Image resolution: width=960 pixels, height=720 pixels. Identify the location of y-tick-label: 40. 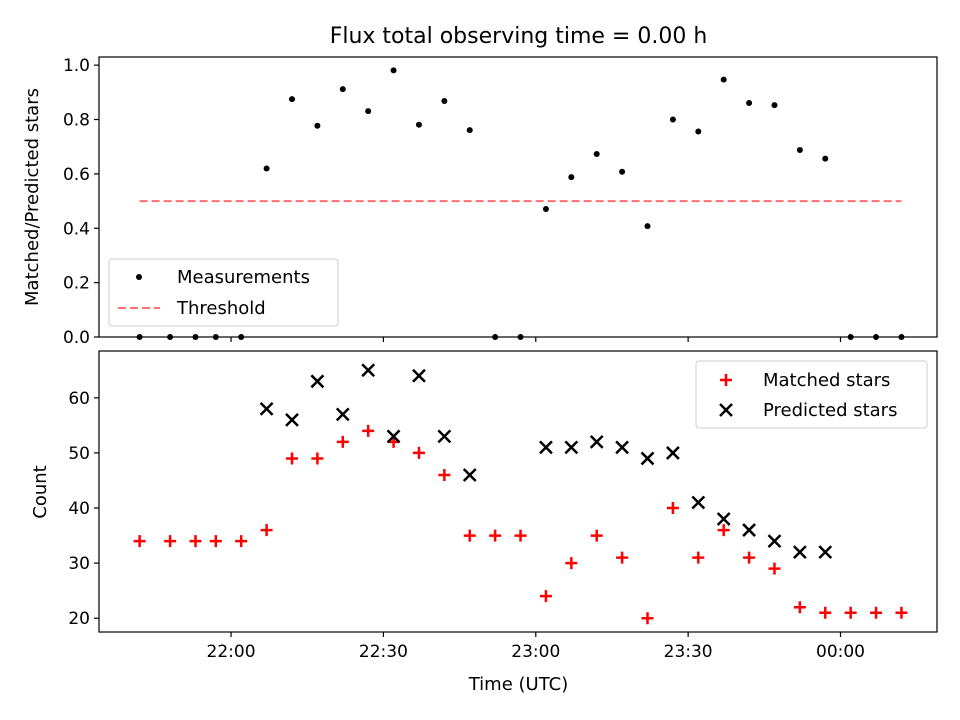
(79, 509).